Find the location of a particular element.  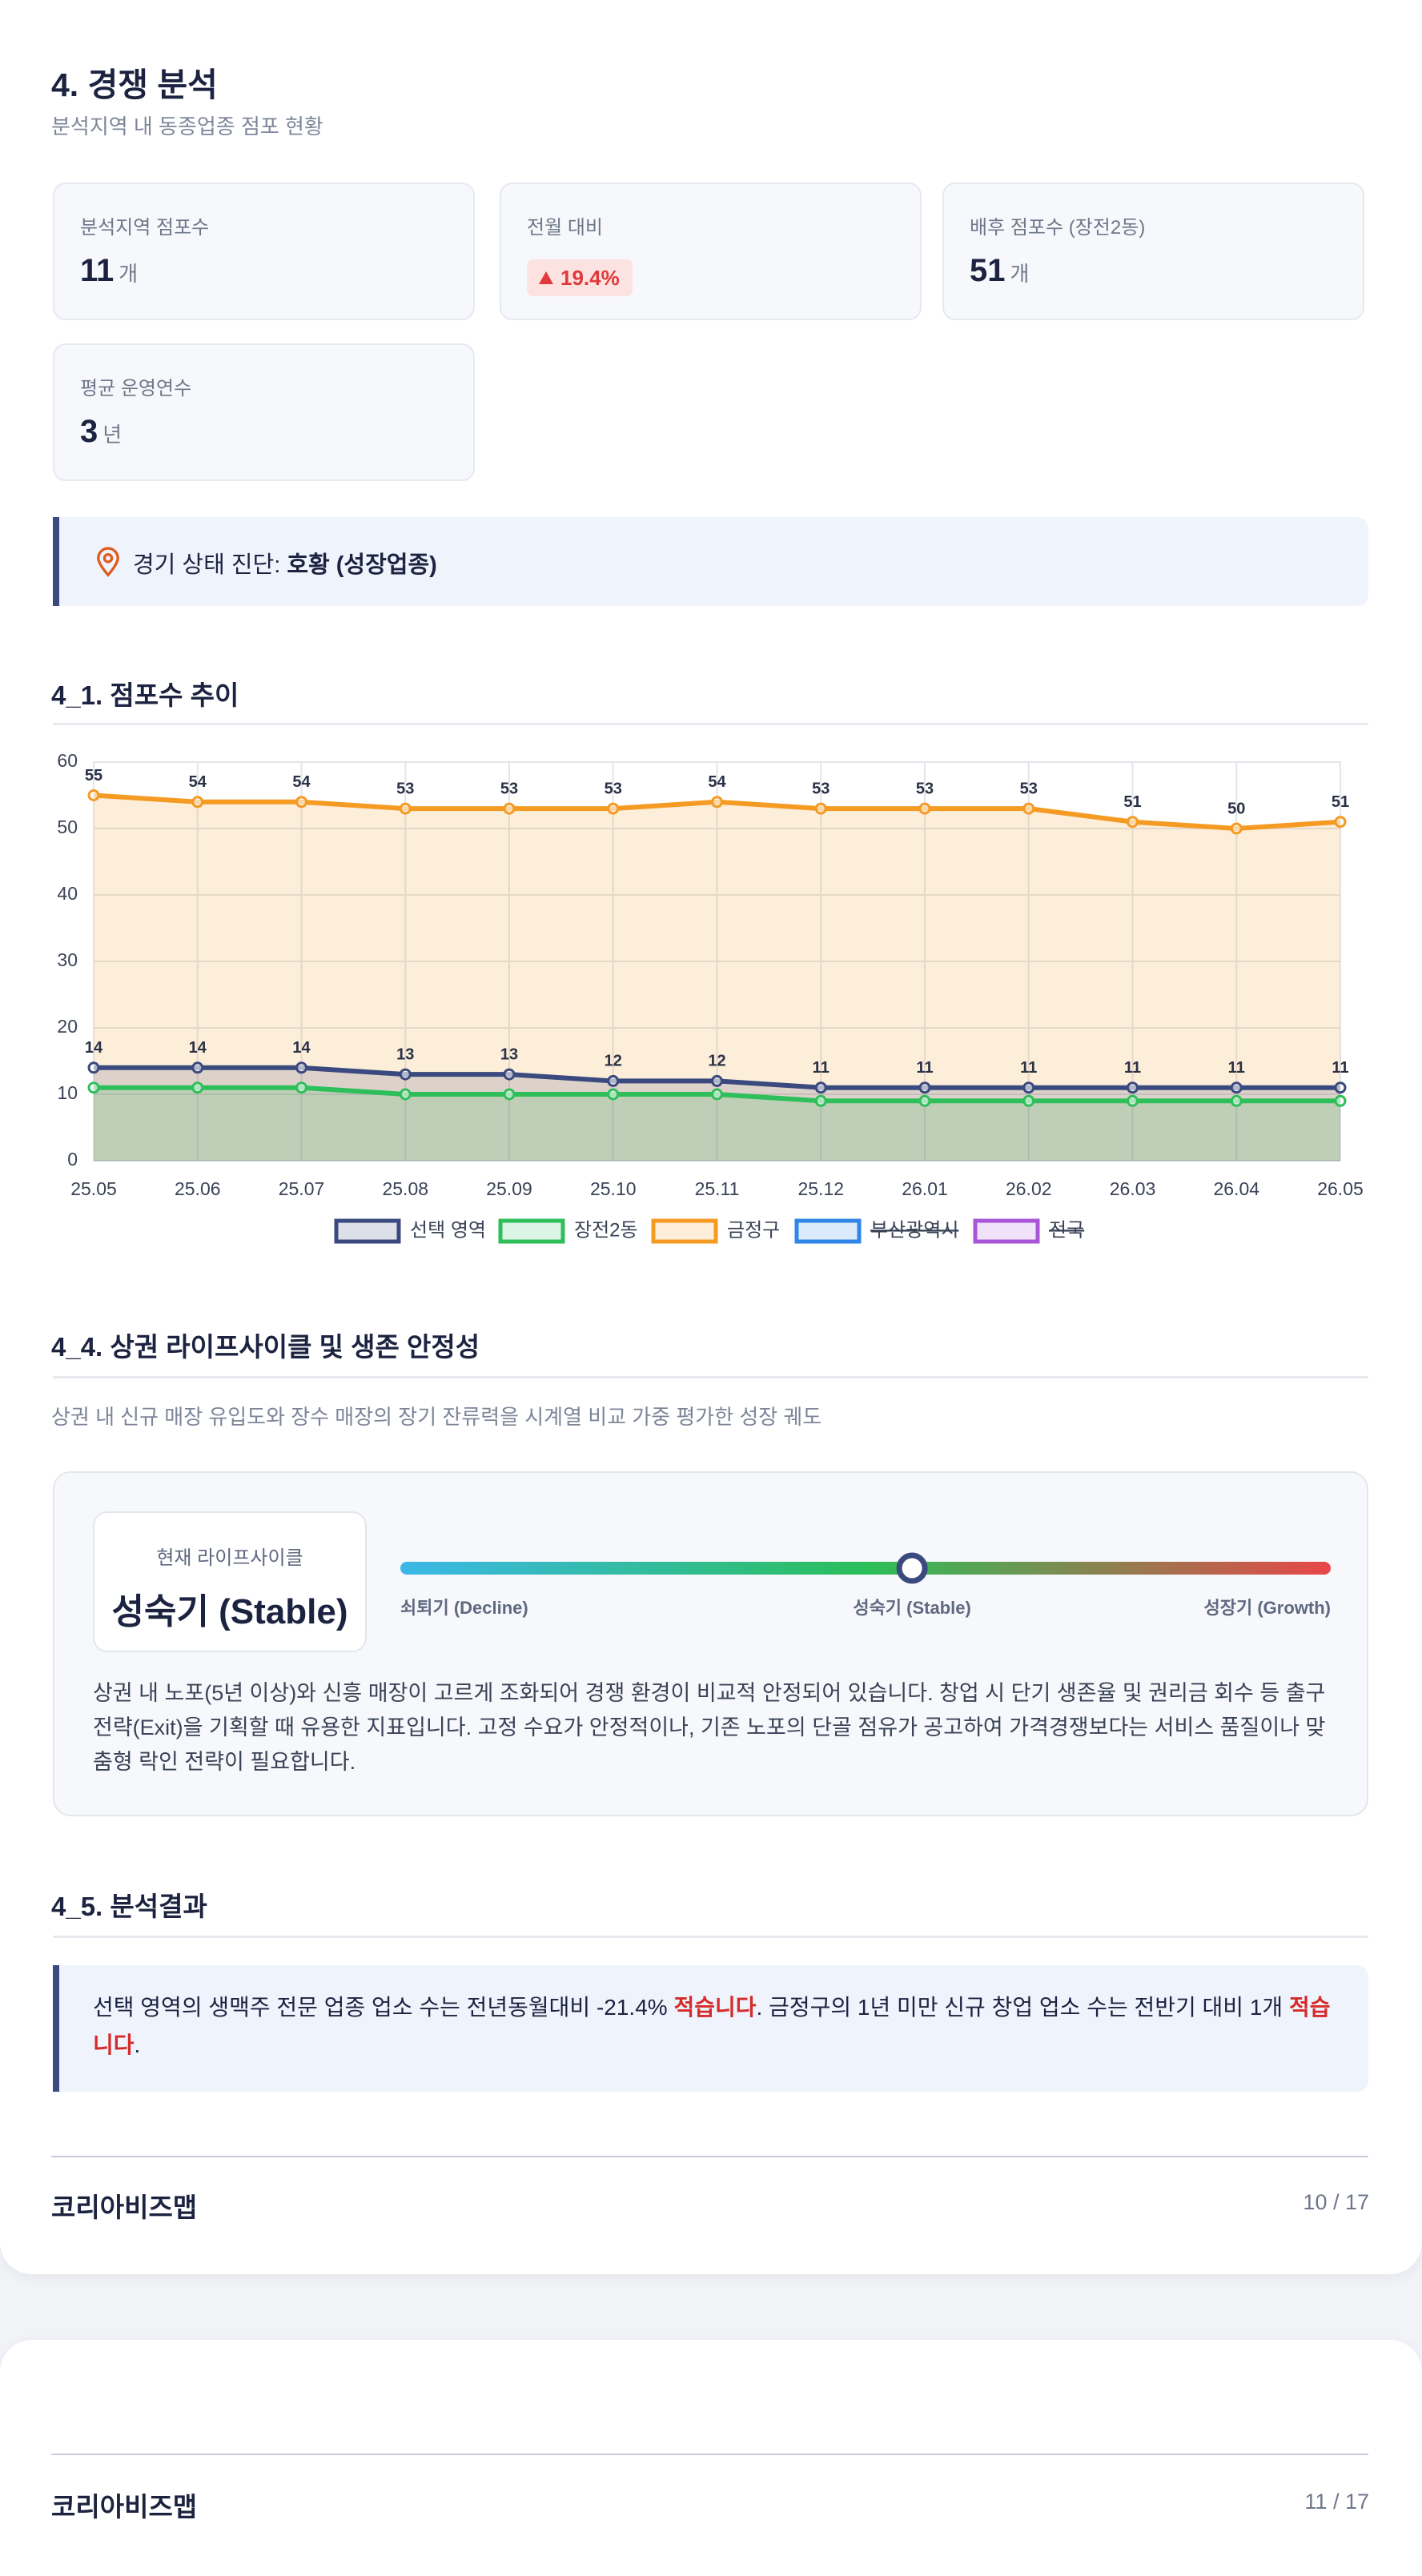

diagnosis-value: 호황 (성장업종) is located at coordinates (362, 565).